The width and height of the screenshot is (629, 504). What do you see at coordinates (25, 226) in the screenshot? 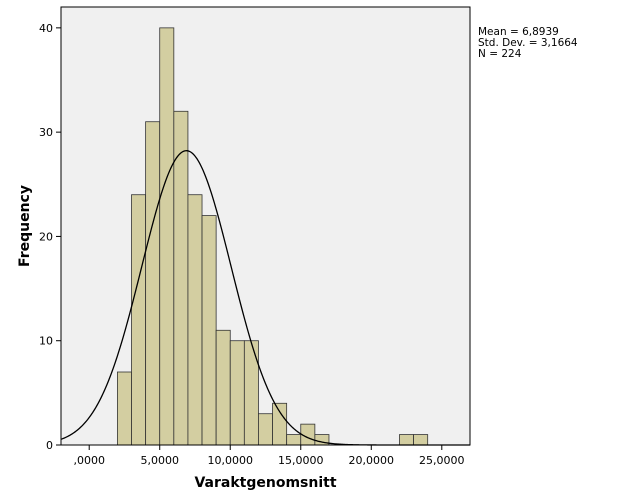
I see `y-axis-label: Frequency` at bounding box center [25, 226].